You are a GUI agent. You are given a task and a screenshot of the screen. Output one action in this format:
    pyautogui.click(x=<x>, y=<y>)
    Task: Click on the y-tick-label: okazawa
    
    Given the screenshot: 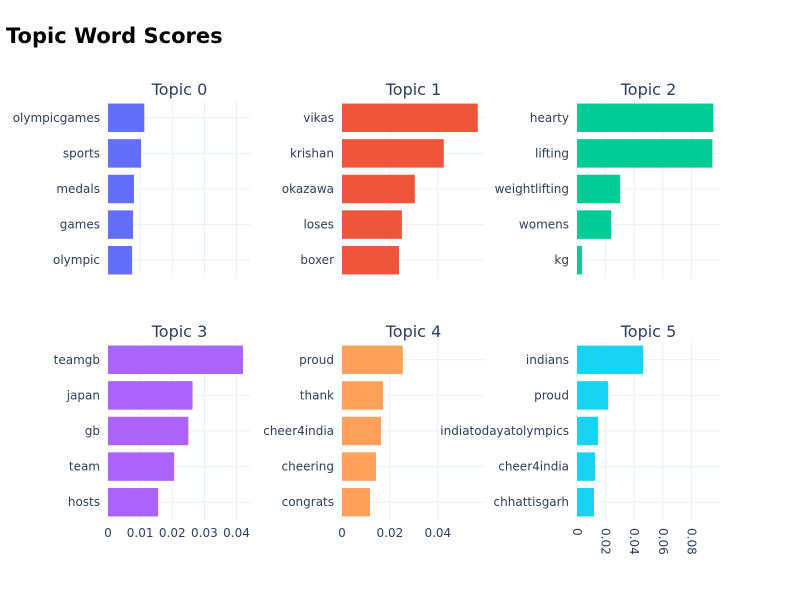 What is the action you would take?
    pyautogui.click(x=308, y=189)
    